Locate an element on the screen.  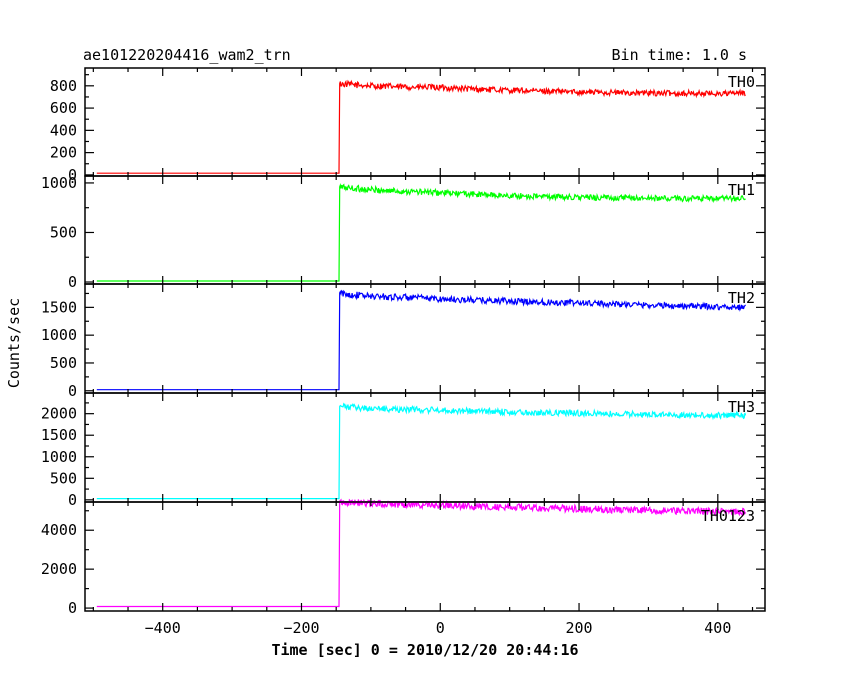
panel-label: TH0 is located at coordinates (741, 82).